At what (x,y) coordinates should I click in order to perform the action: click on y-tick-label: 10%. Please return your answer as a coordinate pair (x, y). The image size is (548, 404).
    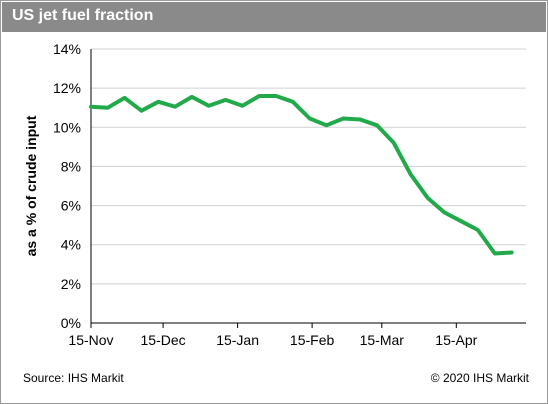
    Looking at the image, I should click on (67, 127).